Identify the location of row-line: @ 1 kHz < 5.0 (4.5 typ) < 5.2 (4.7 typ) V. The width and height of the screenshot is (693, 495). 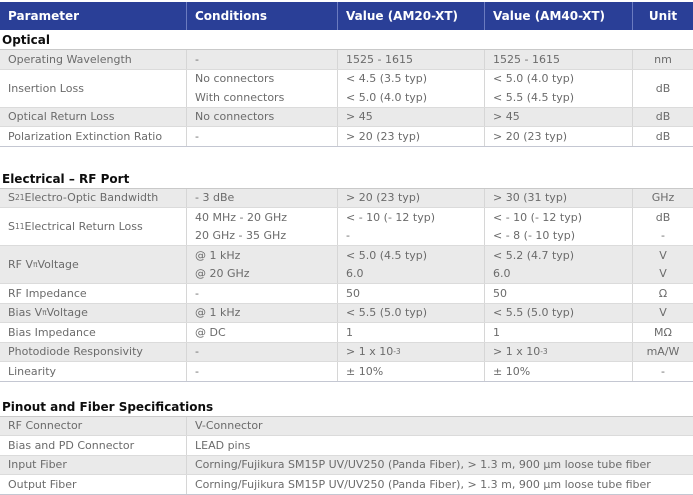
(439, 255).